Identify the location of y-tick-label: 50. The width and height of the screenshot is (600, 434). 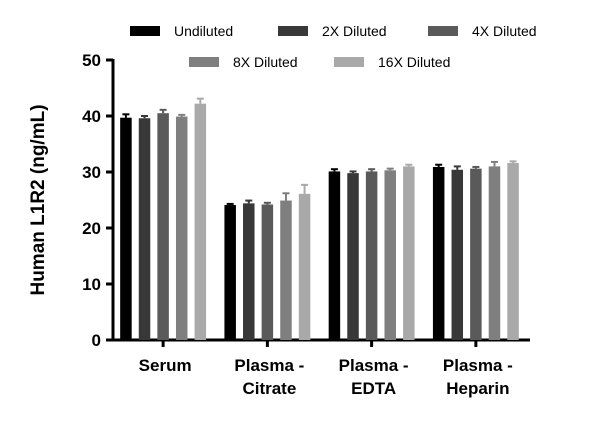
(91, 60).